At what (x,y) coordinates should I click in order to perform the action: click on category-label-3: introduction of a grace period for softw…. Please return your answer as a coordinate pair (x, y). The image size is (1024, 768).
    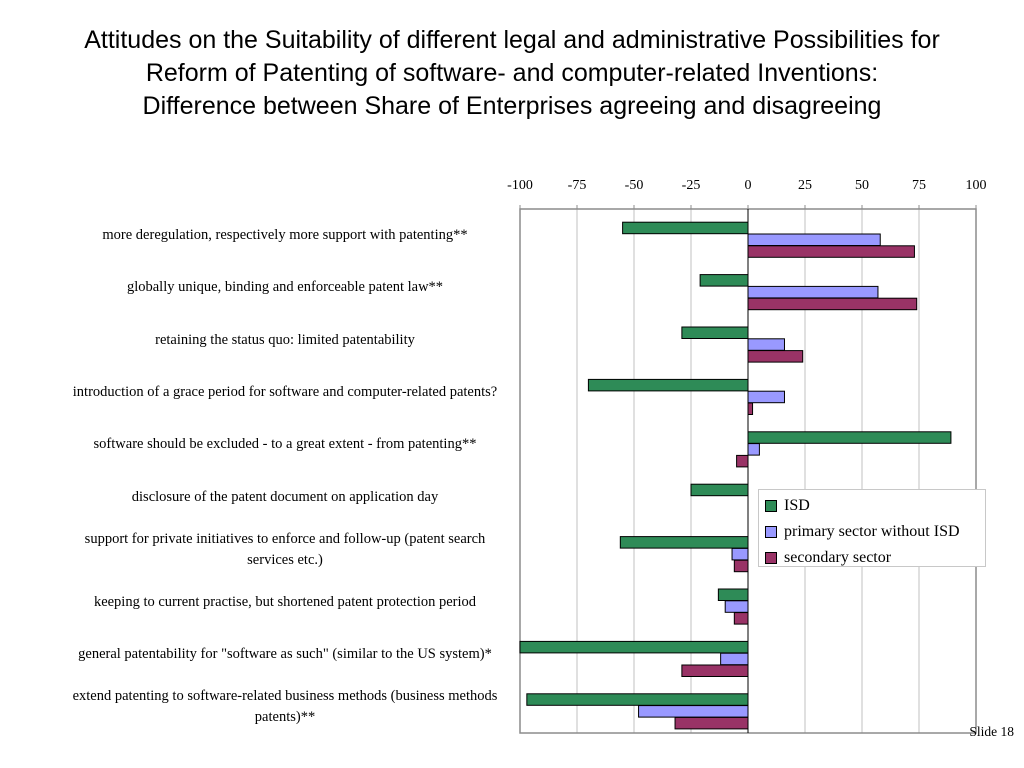
    Looking at the image, I should click on (285, 391).